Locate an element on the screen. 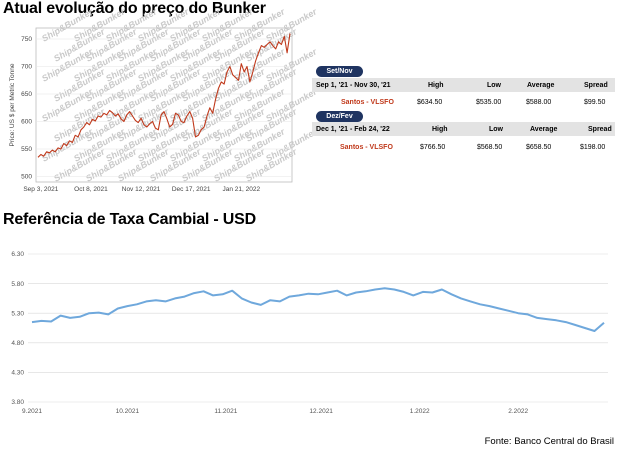  x-tick-label: 12.2021 is located at coordinates (321, 411).